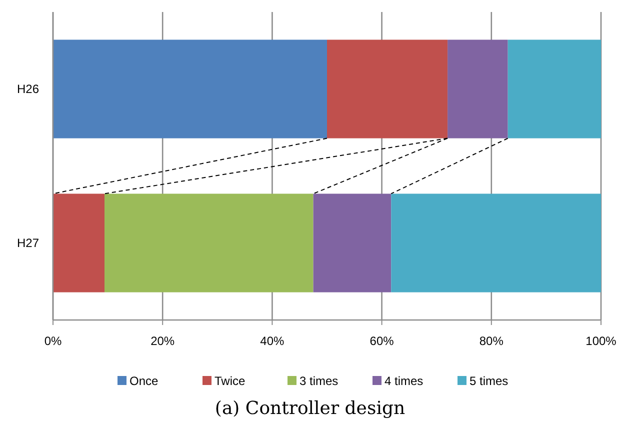 This screenshot has width=620, height=421. Describe the element at coordinates (491, 341) in the screenshot. I see `x-tick-label: 80%` at that location.